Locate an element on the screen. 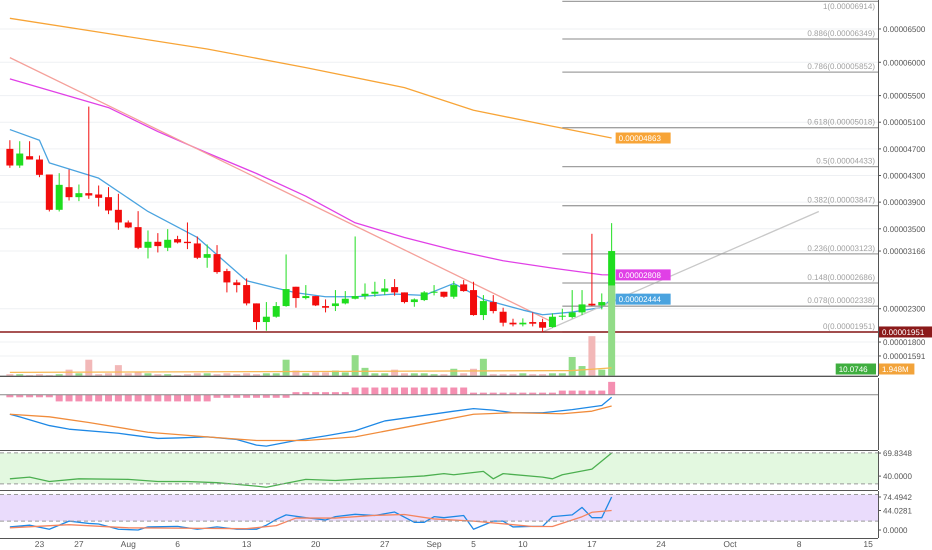 The image size is (932, 550). y-tick-label: 0.00001591 is located at coordinates (904, 356).